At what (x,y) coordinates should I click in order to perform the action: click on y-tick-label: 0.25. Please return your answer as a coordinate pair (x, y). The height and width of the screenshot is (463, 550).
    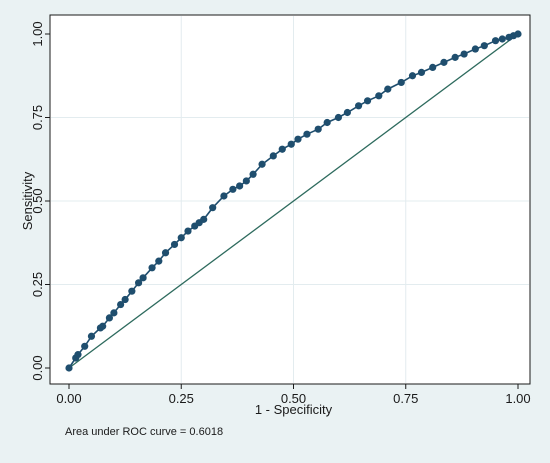
    Looking at the image, I should click on (37, 284).